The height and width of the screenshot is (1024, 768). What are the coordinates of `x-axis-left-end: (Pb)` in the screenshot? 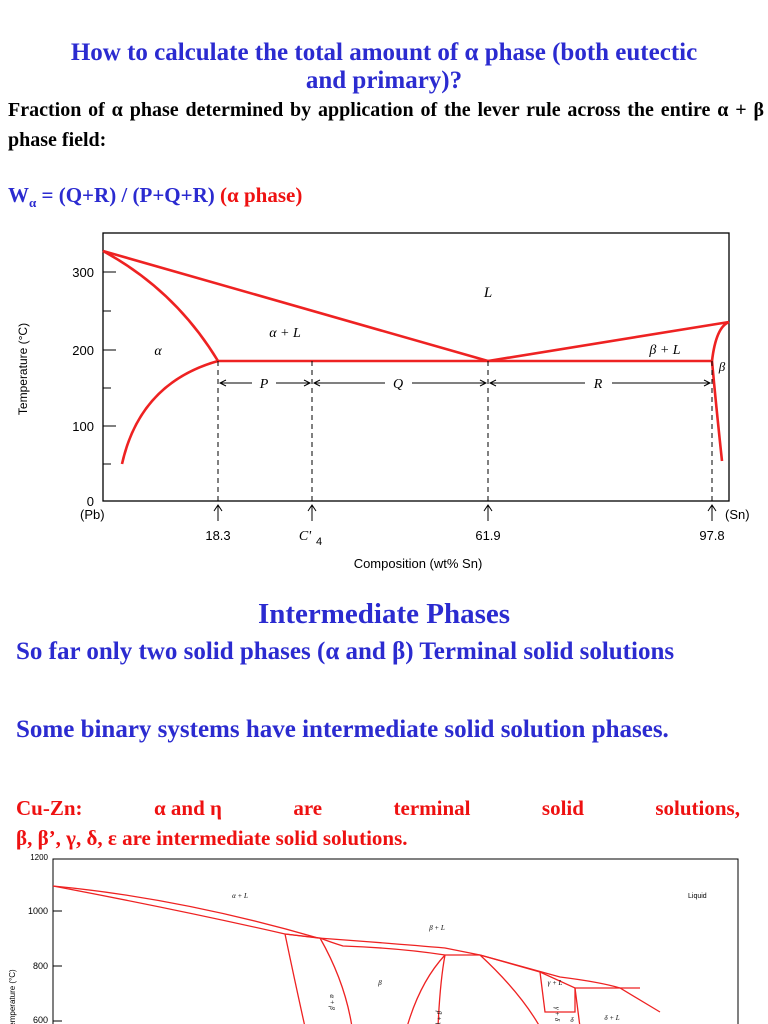 It's located at (92, 514).